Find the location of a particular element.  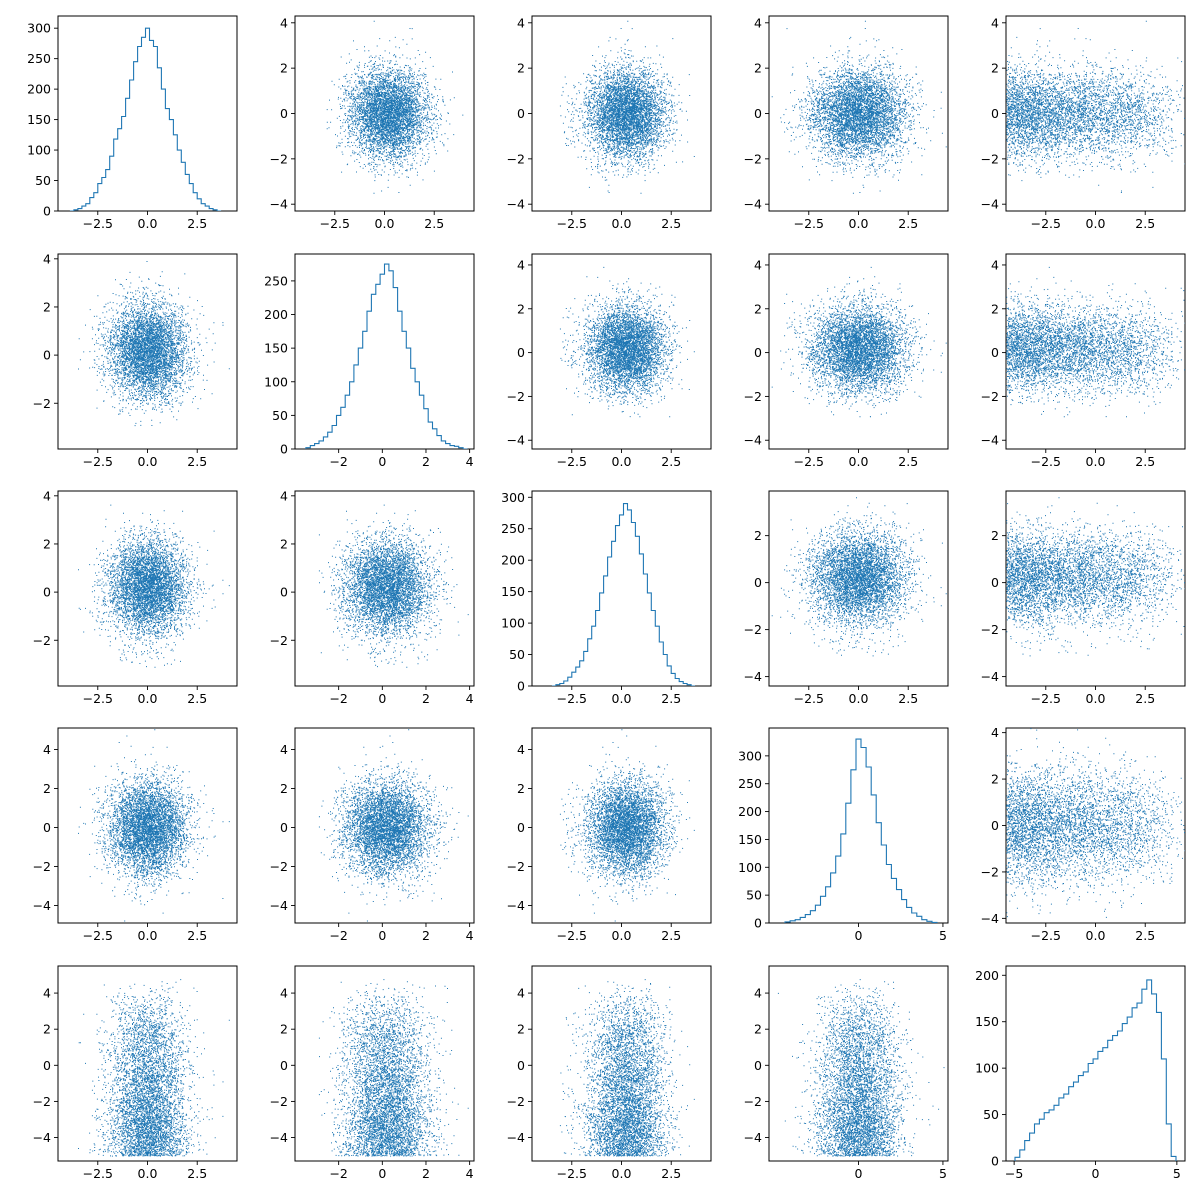

y-tick-label: 150 is located at coordinates (276, 348).